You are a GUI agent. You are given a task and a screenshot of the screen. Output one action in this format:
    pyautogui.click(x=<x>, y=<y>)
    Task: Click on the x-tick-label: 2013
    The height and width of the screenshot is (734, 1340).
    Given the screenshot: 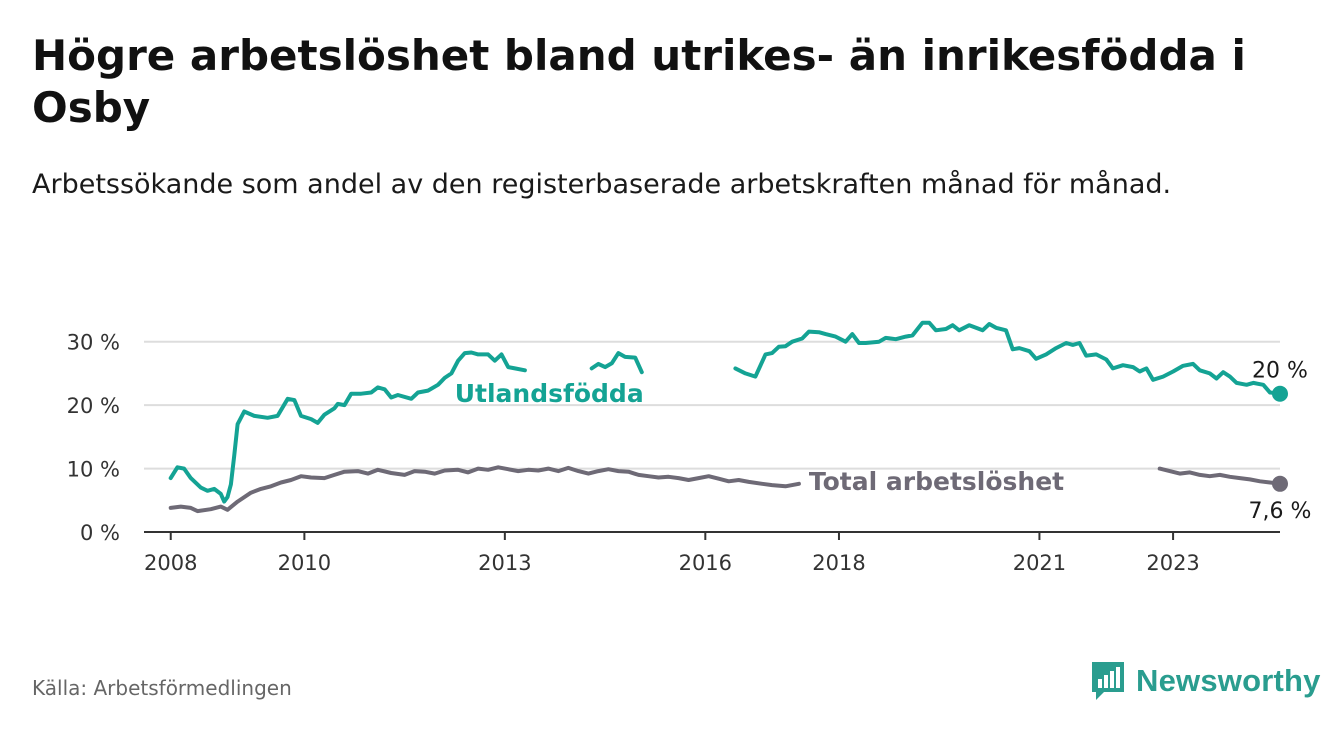 What is the action you would take?
    pyautogui.click(x=504, y=563)
    